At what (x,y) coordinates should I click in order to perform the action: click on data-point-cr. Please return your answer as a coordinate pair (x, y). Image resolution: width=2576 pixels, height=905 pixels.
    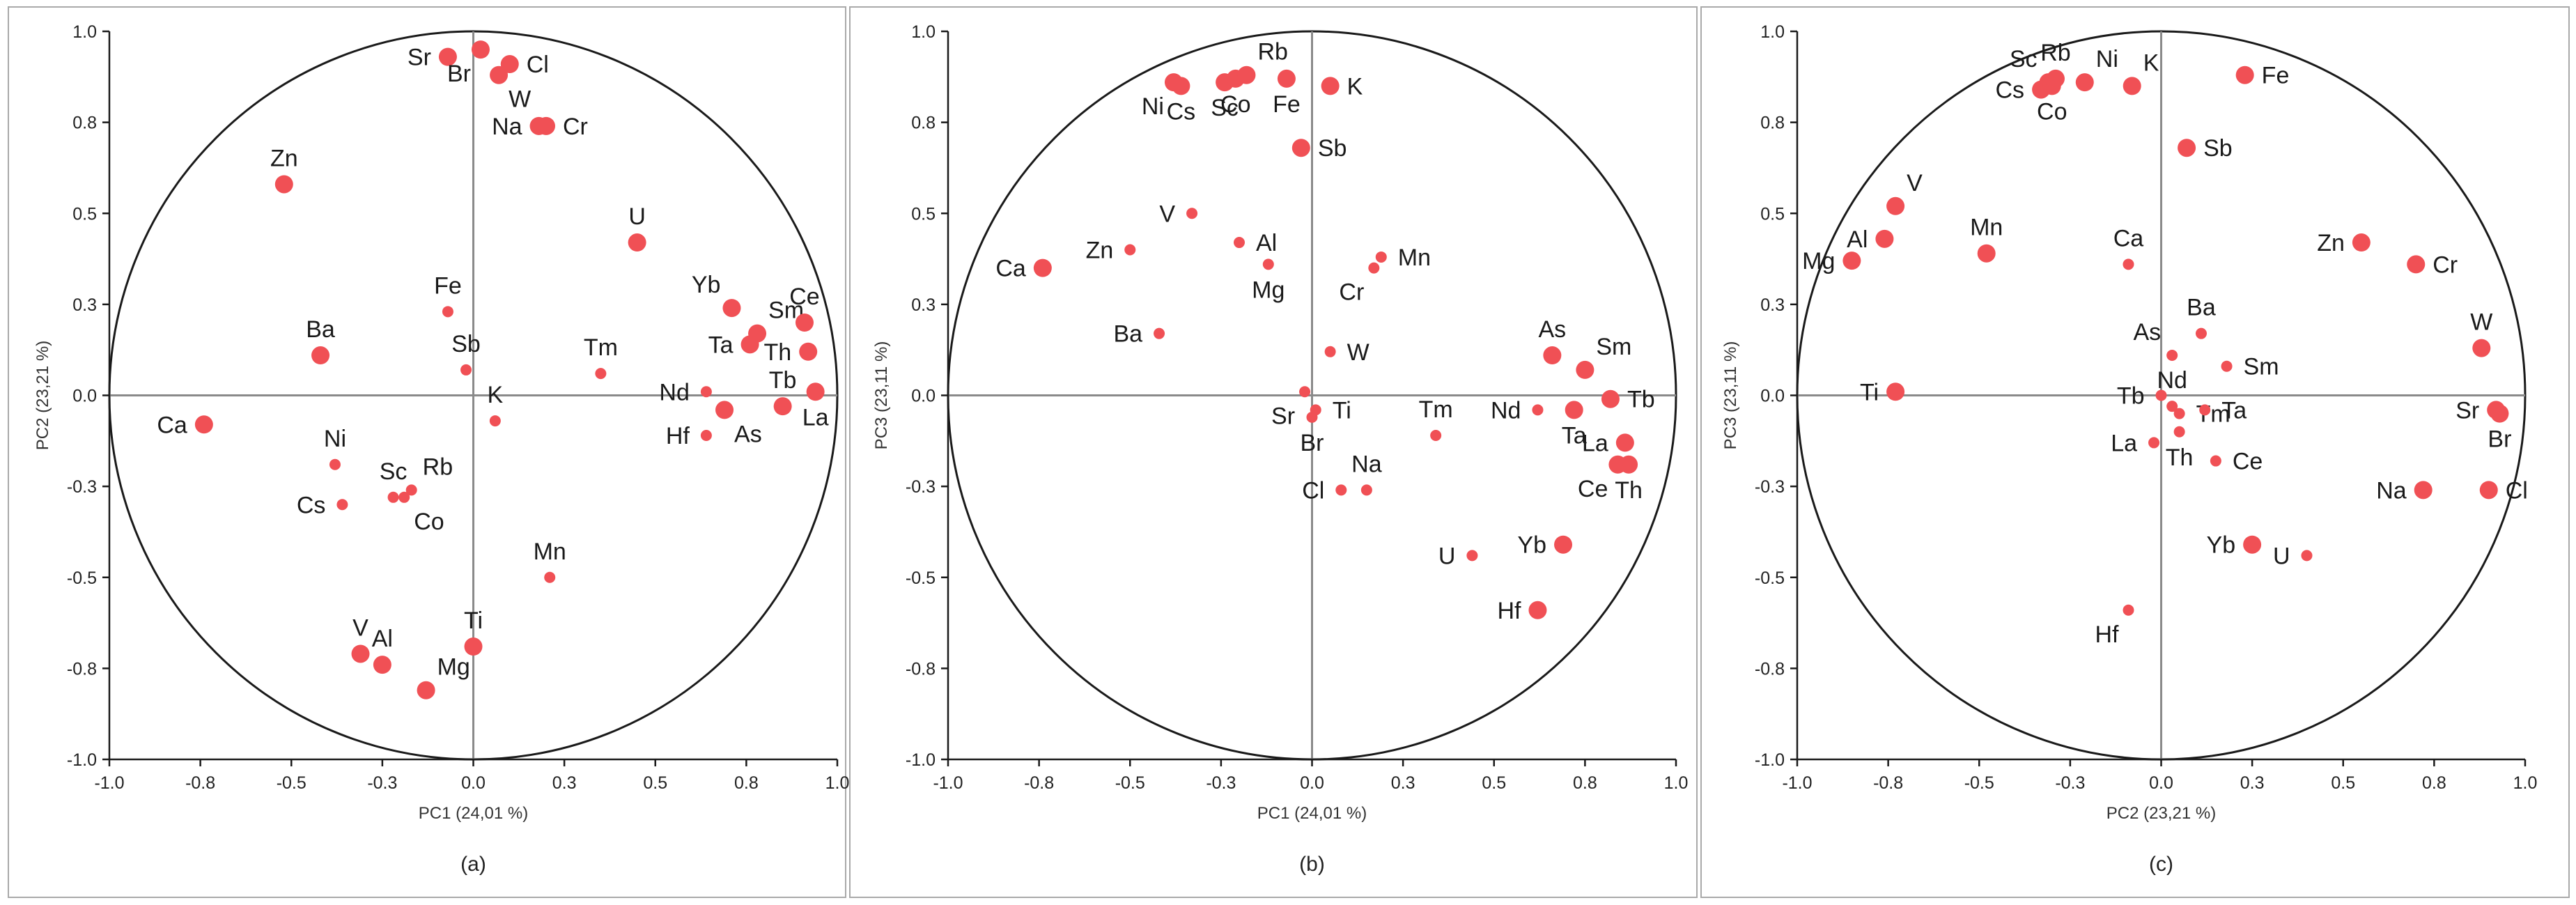
    Looking at the image, I should click on (546, 126).